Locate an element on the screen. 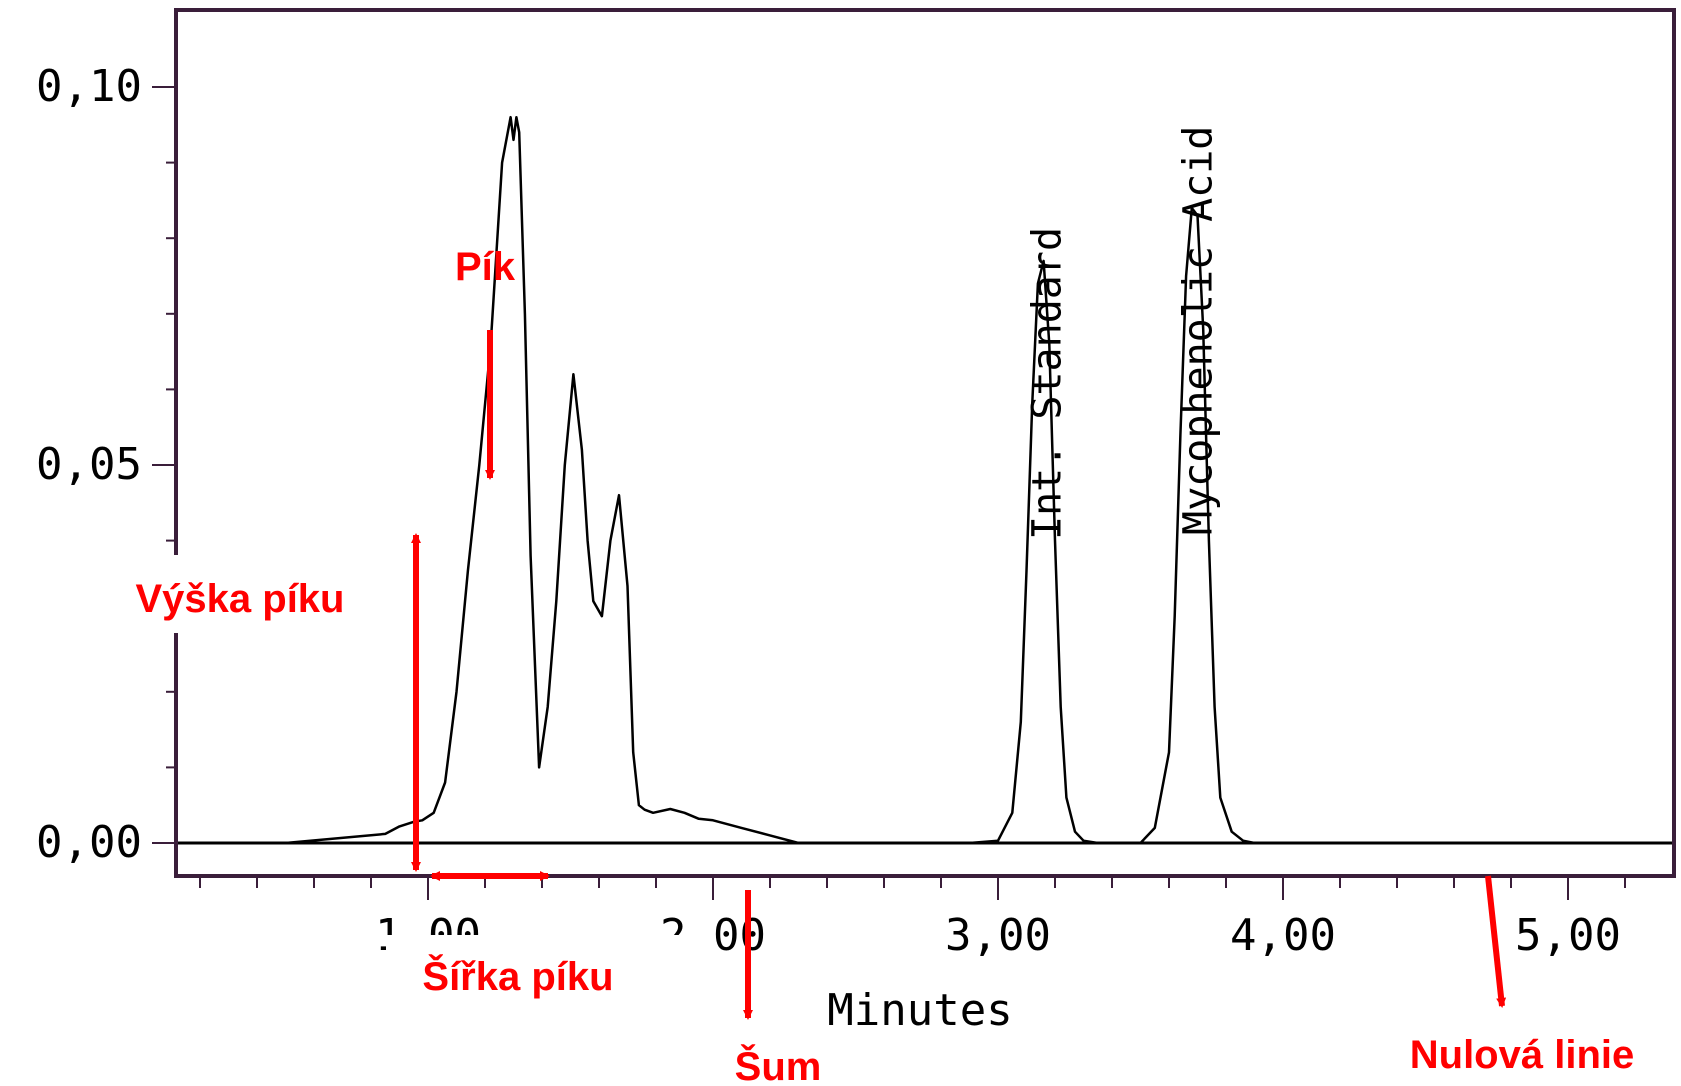 This screenshot has width=1681, height=1086. annotation-peak-height-label: Výška píku is located at coordinates (239, 599).